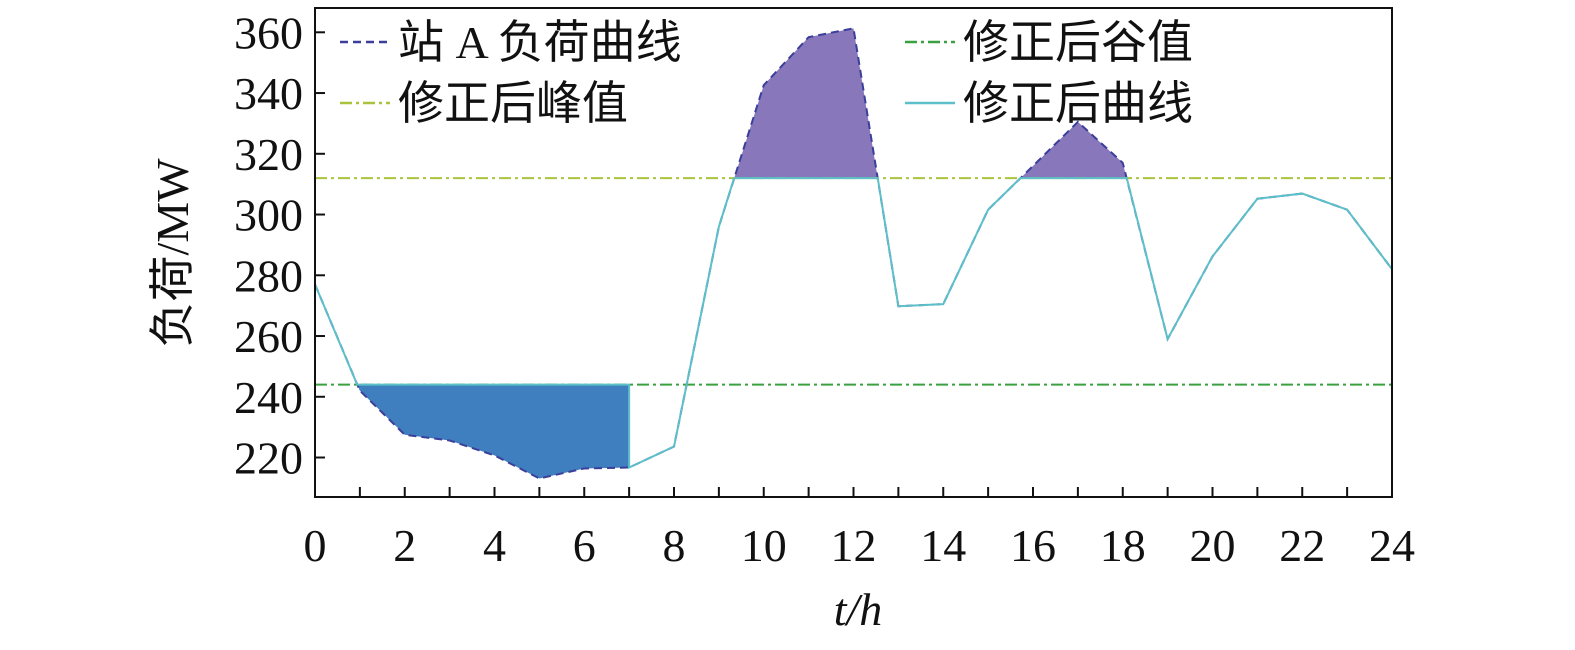 This screenshot has width=1575, height=650. Describe the element at coordinates (315, 545) in the screenshot. I see `x-tick-label: 0` at that location.